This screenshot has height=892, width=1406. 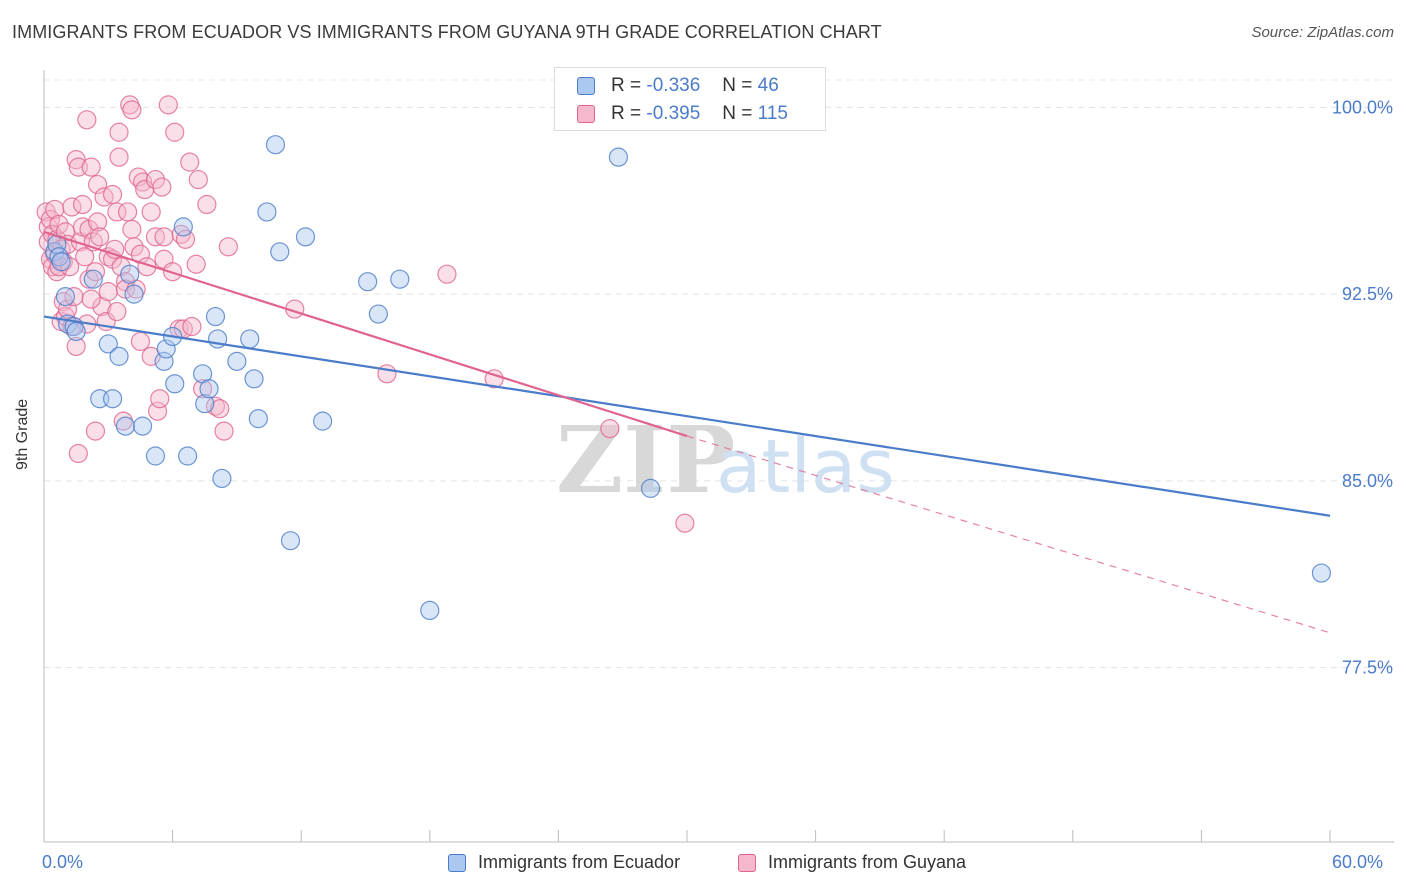 I want to click on watermark-atlas: atlas, so click(x=805, y=467).